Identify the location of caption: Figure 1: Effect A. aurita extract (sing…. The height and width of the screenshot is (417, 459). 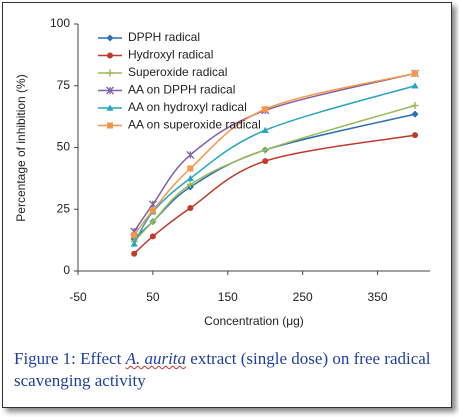
(230, 370).